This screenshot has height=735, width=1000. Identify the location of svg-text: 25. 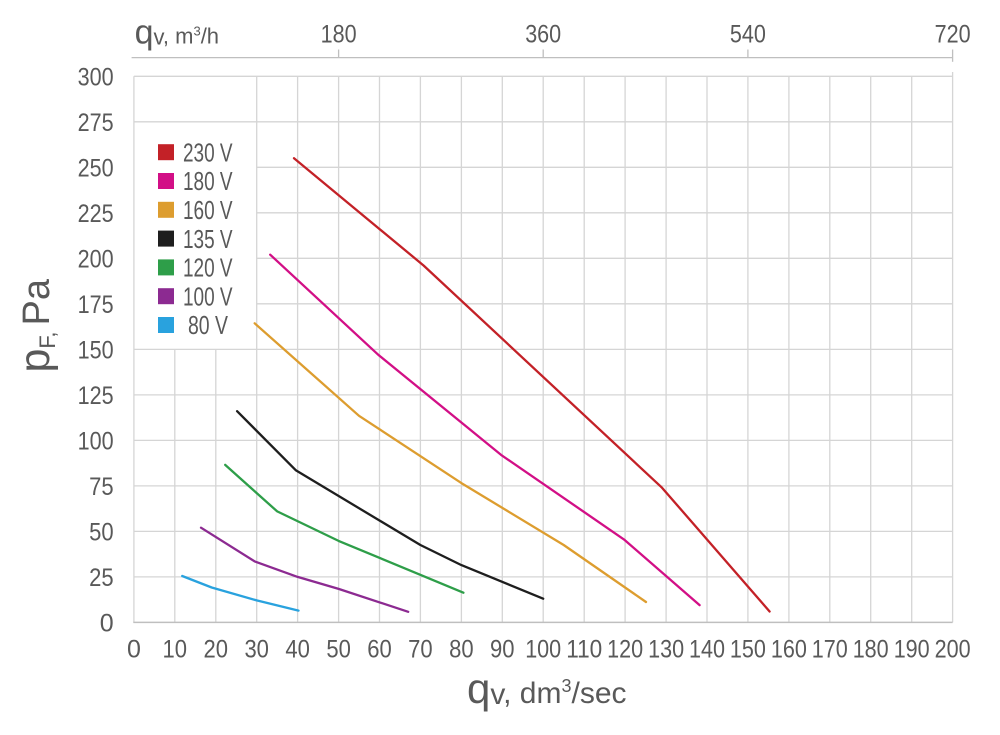
(101, 578).